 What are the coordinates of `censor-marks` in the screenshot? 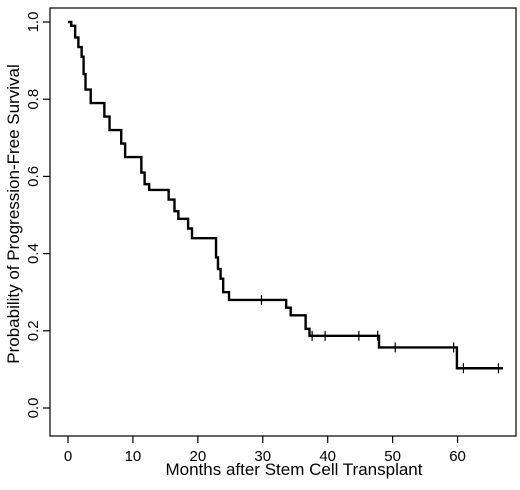 It's located at (380, 334).